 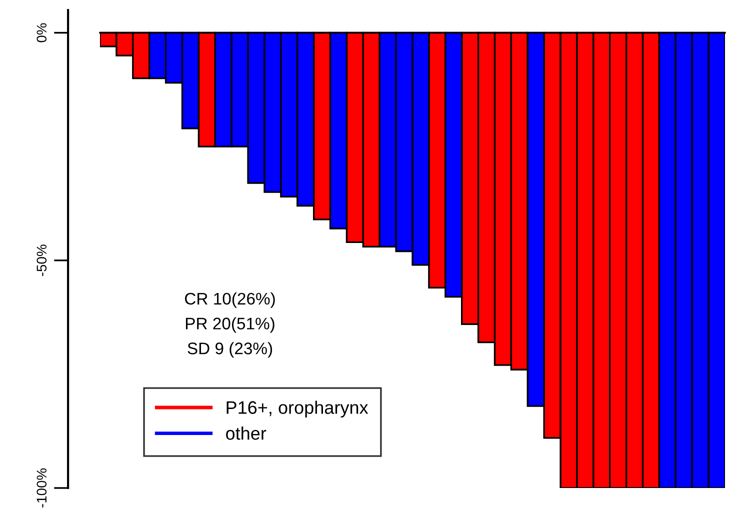 I want to click on annotation: SD 9 (23%), so click(x=230, y=350).